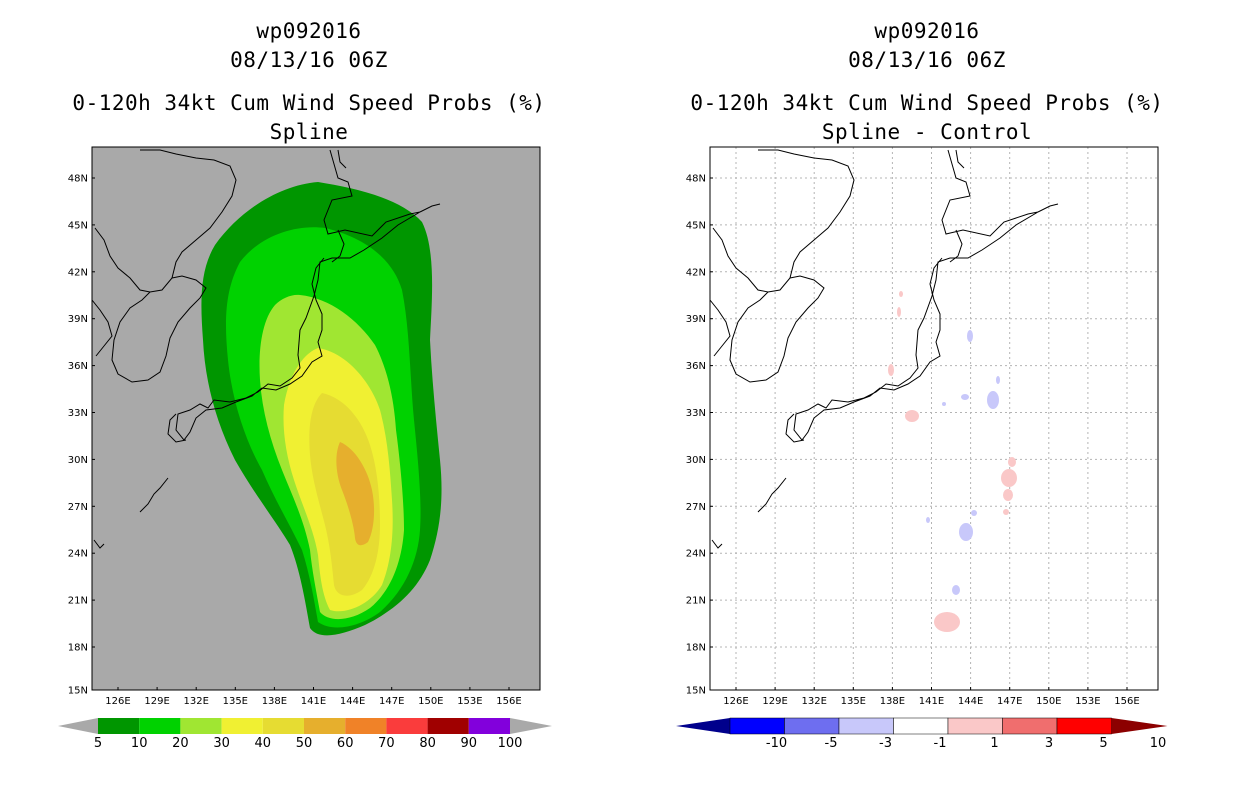  I want to click on sakhalin-coast, so click(342, 159).